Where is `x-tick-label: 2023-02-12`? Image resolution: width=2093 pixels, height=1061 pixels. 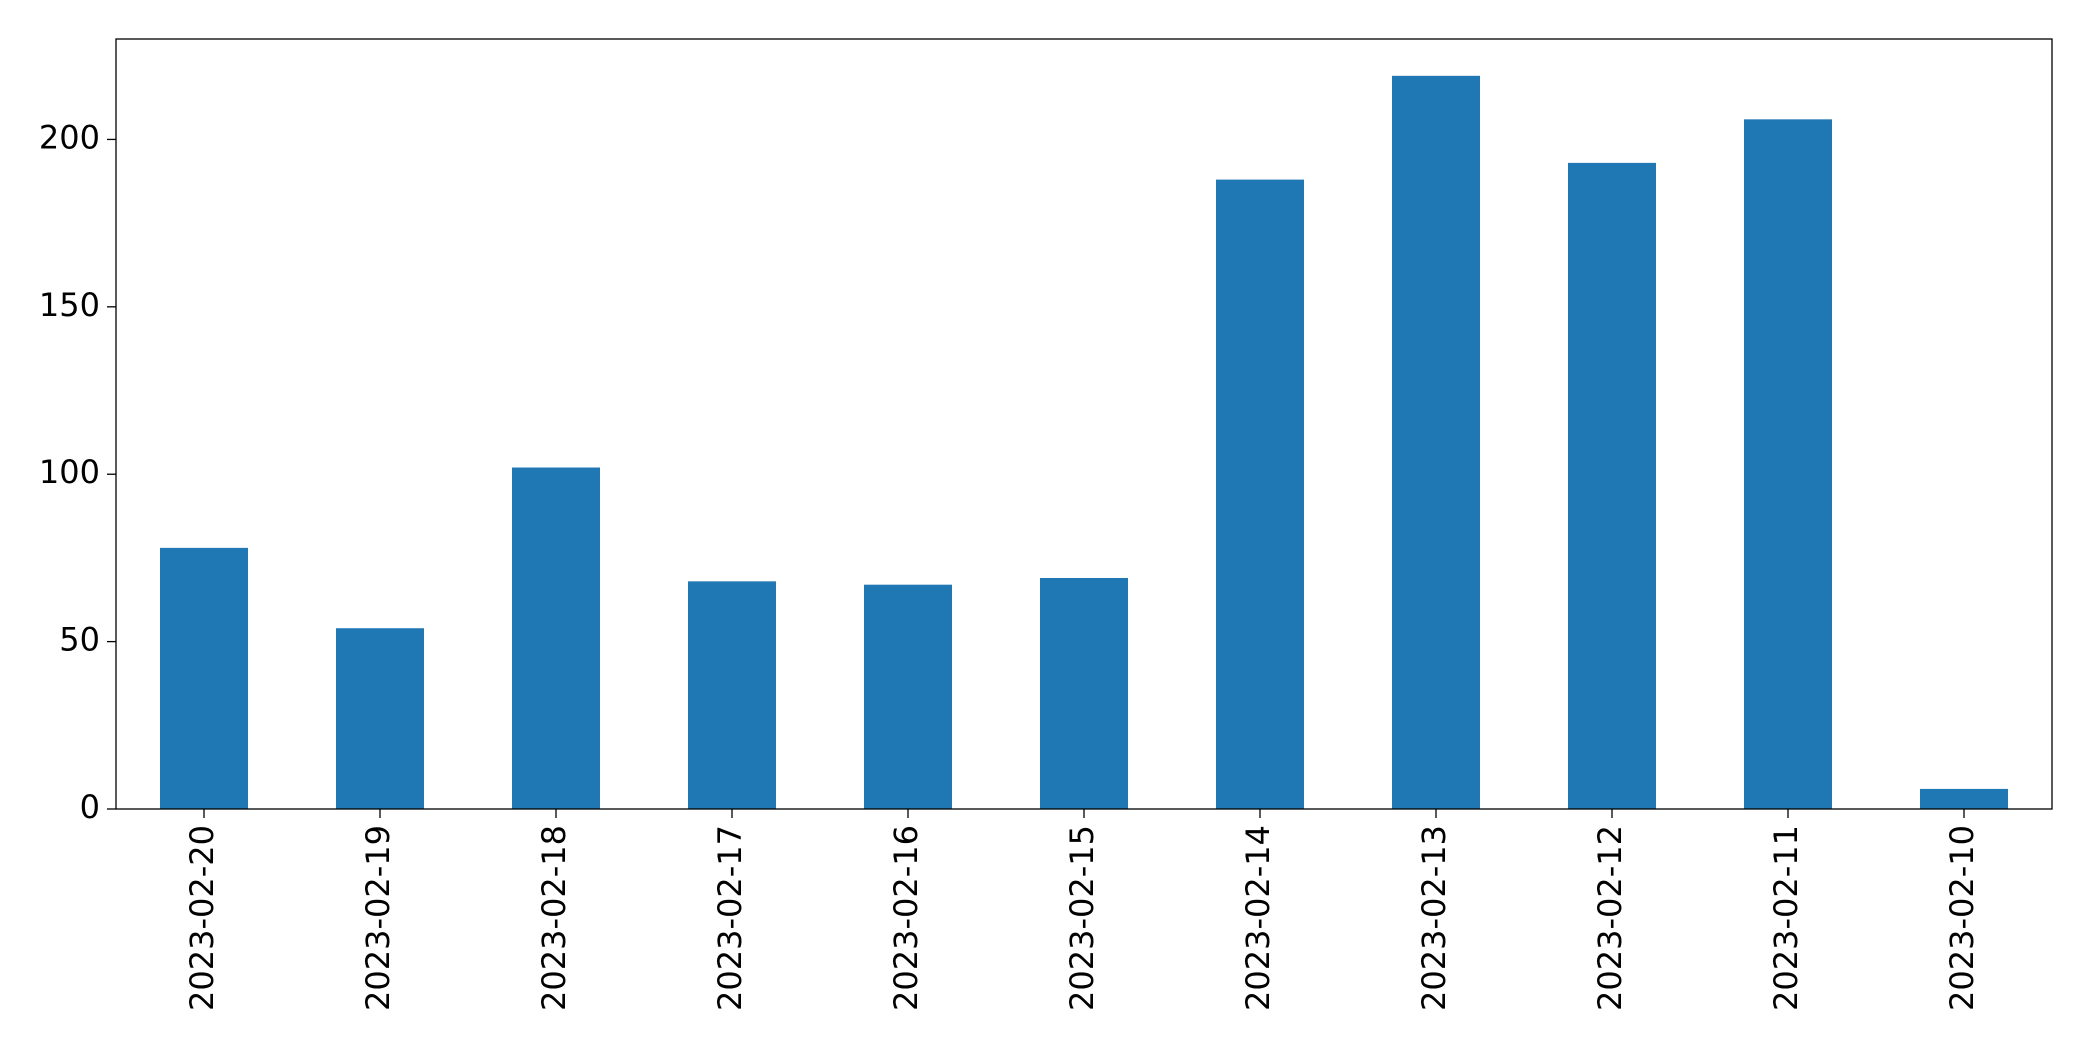 x-tick-label: 2023-02-12 is located at coordinates (1610, 918).